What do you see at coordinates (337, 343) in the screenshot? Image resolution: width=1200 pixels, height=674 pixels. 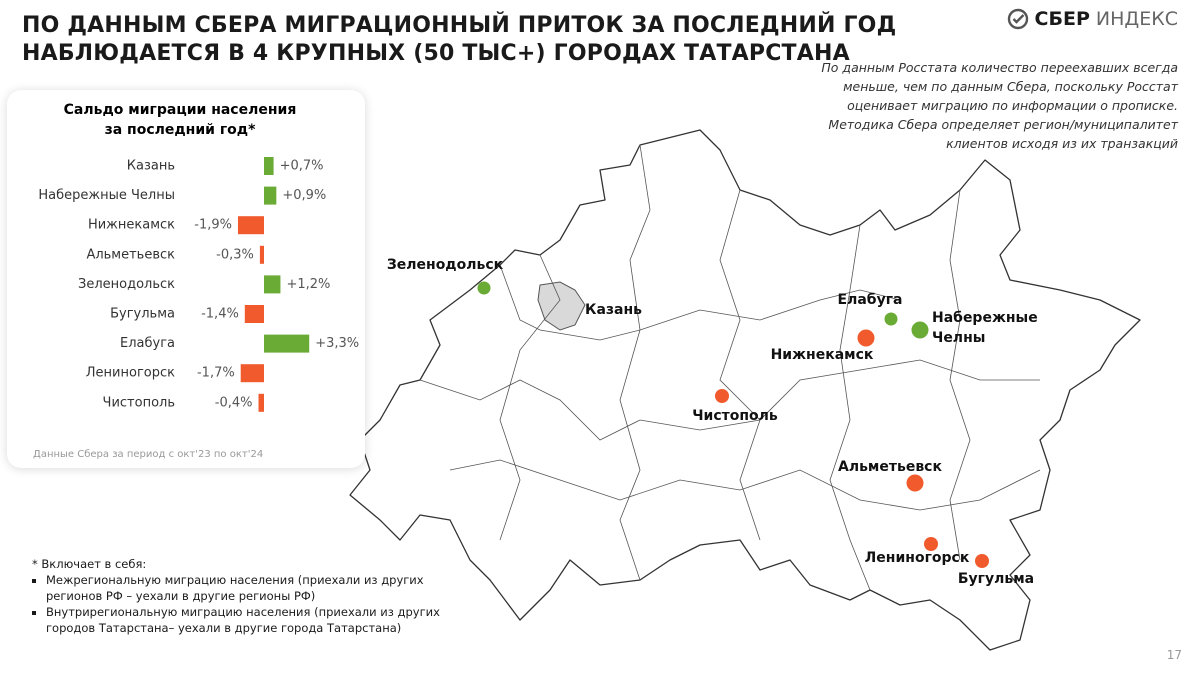 I see `value-label: +3,3%` at bounding box center [337, 343].